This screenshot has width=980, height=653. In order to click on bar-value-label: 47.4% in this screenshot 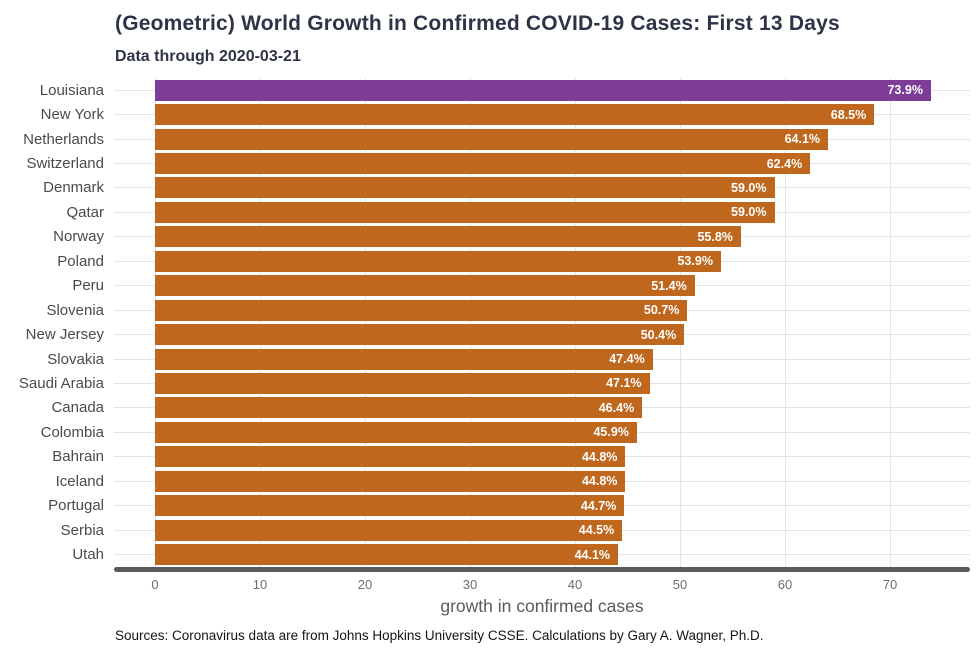, I will do `click(627, 359)`.